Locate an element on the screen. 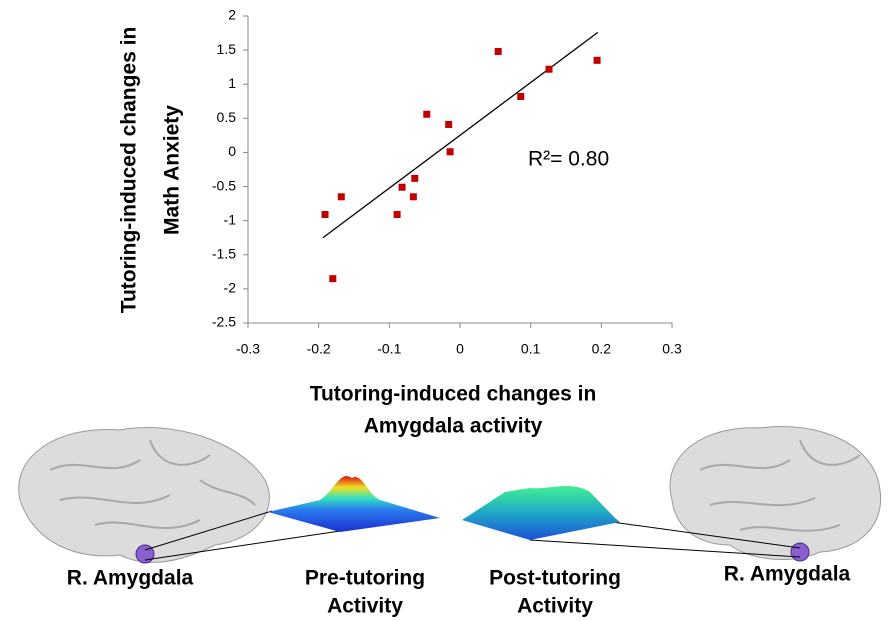 This screenshot has width=888, height=621. pre-surface is located at coordinates (354, 504).